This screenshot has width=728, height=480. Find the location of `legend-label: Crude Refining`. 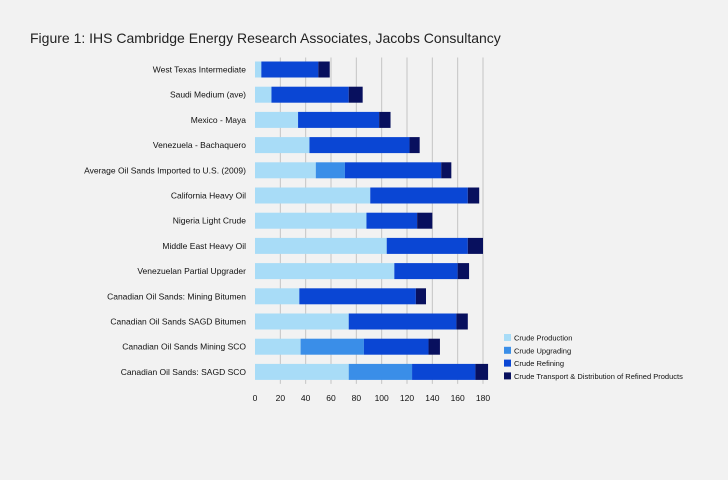

legend-label: Crude Refining is located at coordinates (539, 363).